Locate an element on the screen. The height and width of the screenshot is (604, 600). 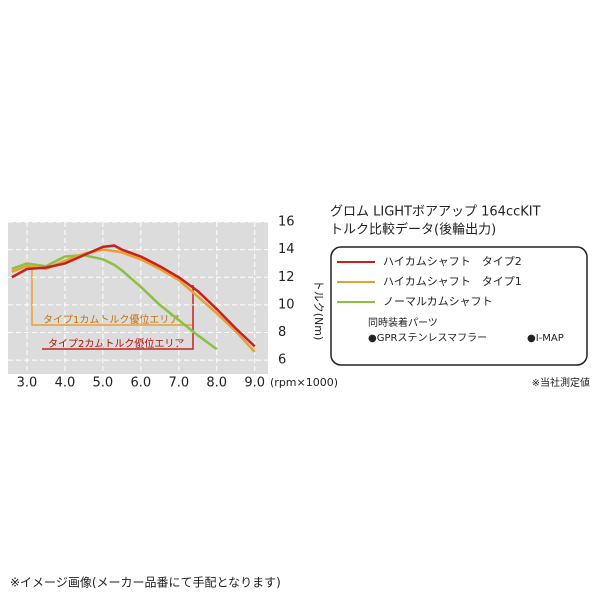
x-axis-label: (rpm×1000) is located at coordinates (304, 382).